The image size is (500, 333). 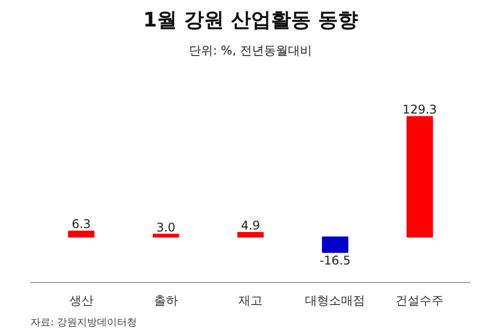 I want to click on data-label: 129.3, so click(x=419, y=109).